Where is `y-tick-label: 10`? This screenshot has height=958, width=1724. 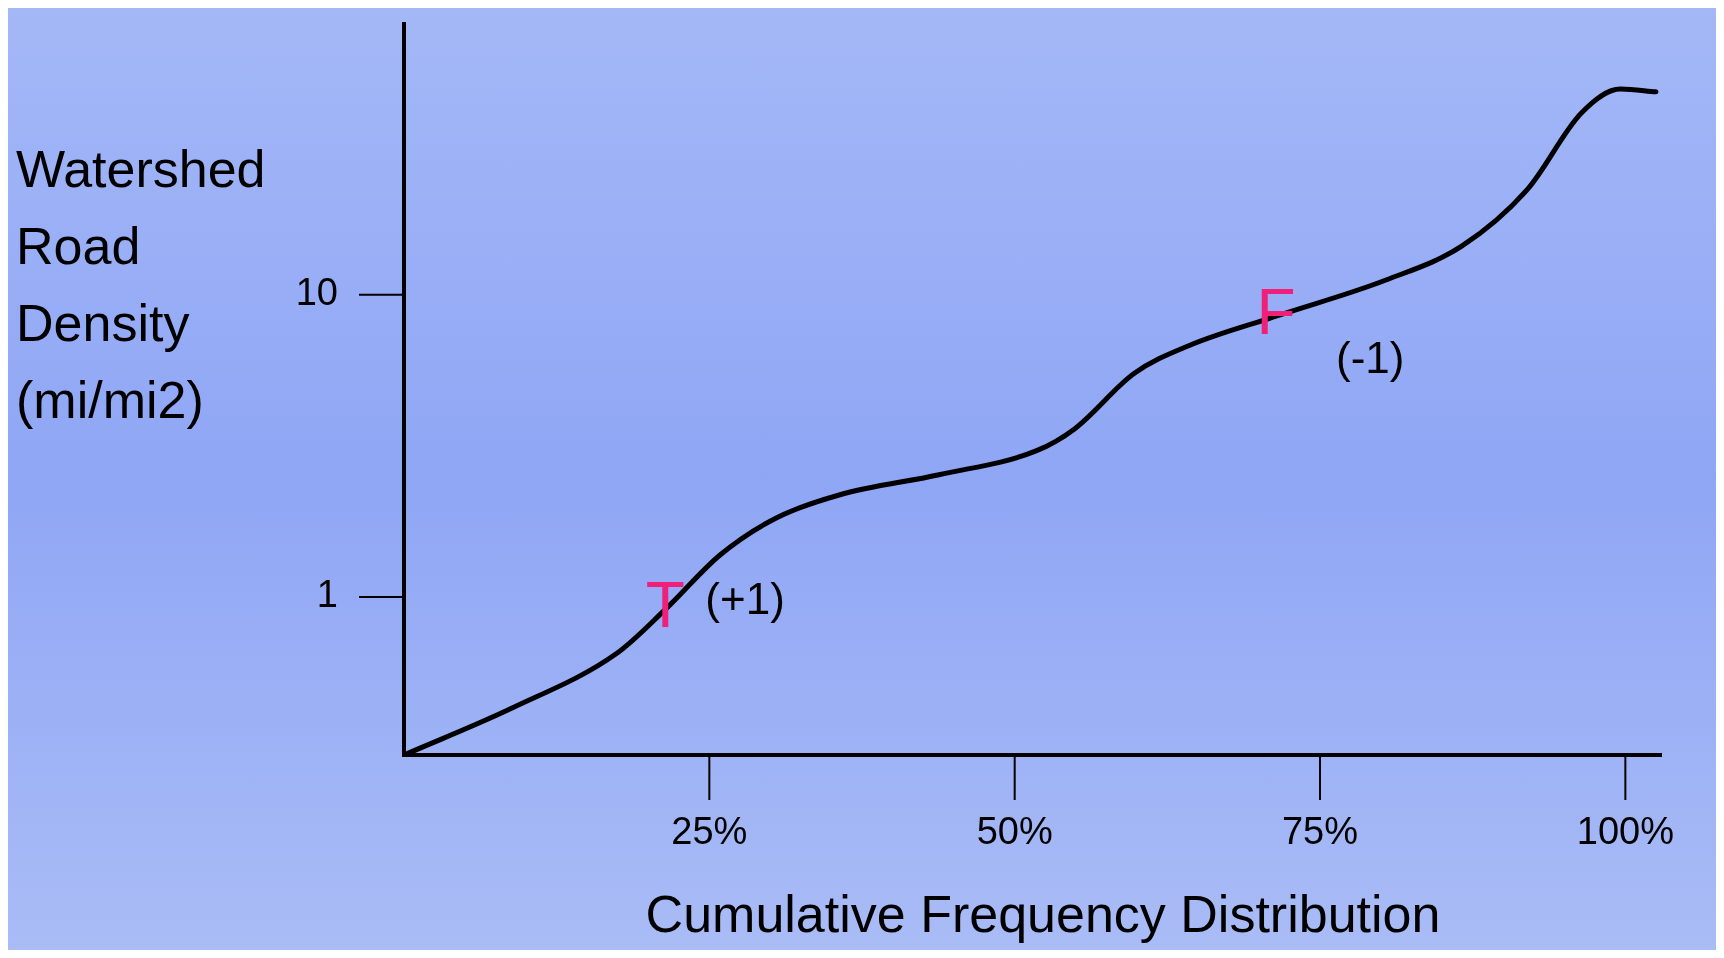 y-tick-label: 10 is located at coordinates (316, 292).